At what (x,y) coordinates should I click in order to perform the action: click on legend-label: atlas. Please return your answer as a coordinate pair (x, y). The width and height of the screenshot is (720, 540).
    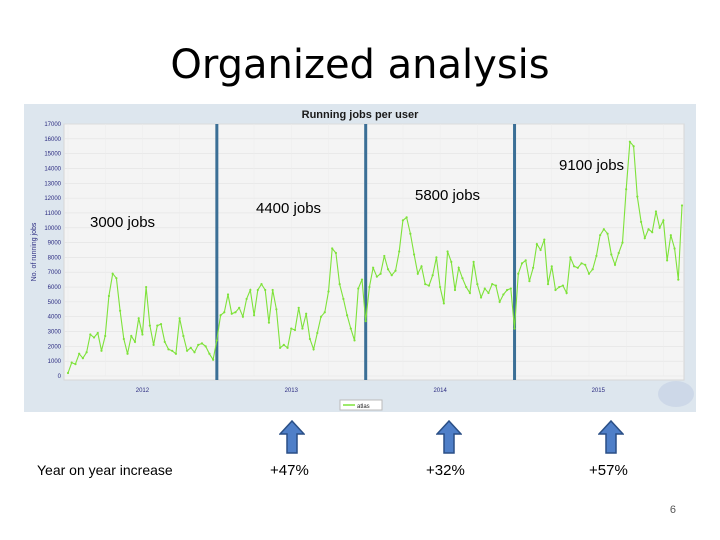
    Looking at the image, I should click on (363, 407).